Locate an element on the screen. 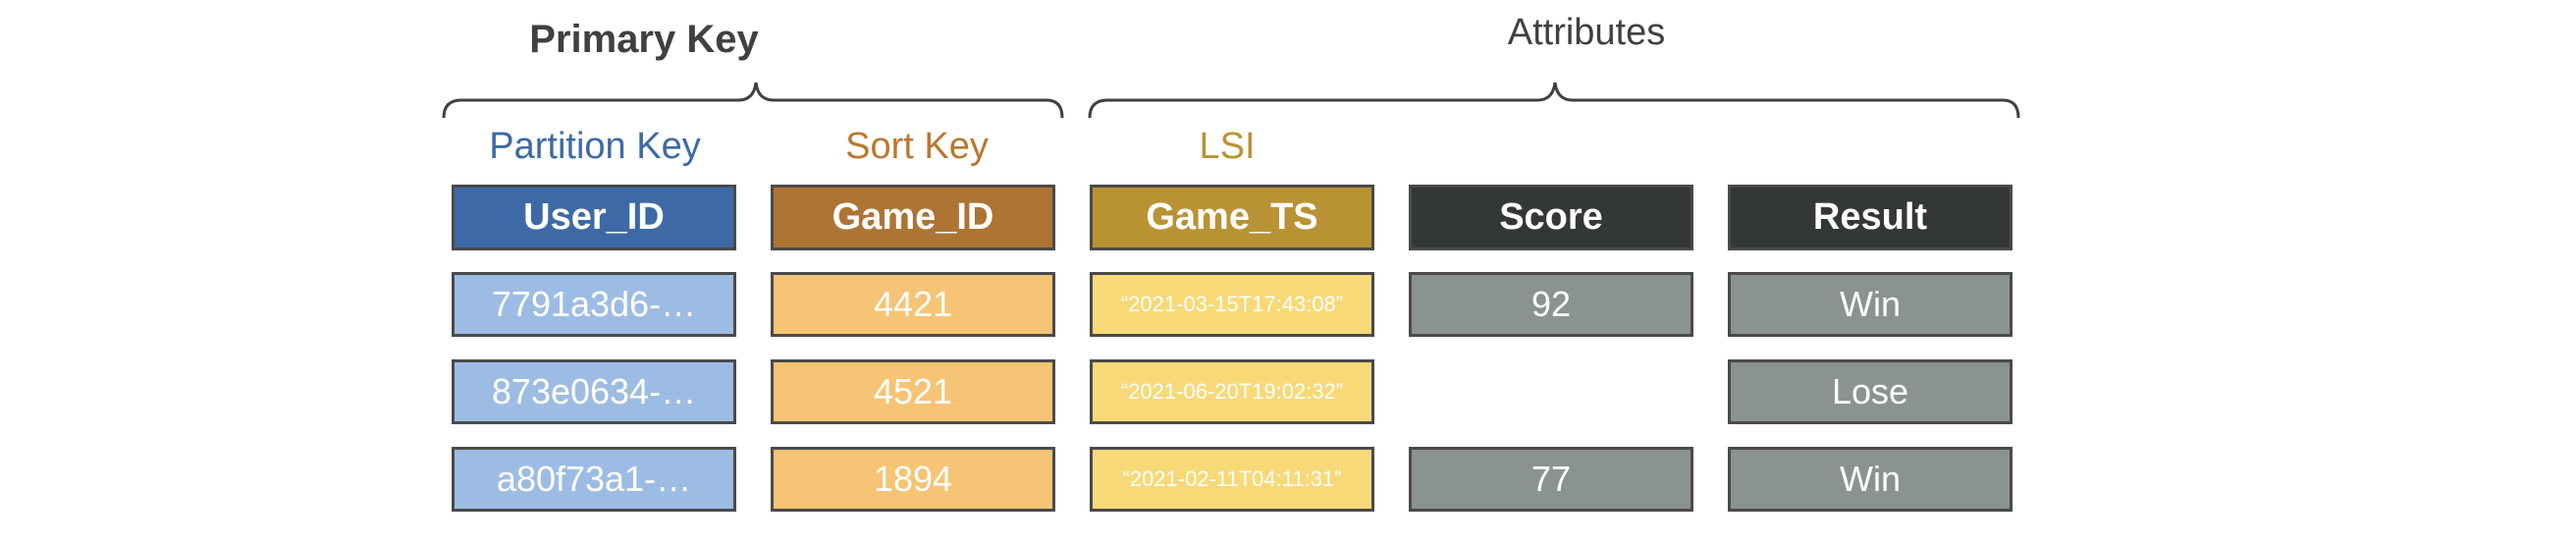 The image size is (2576, 546). partition-key-label: Partition Key is located at coordinates (595, 146).